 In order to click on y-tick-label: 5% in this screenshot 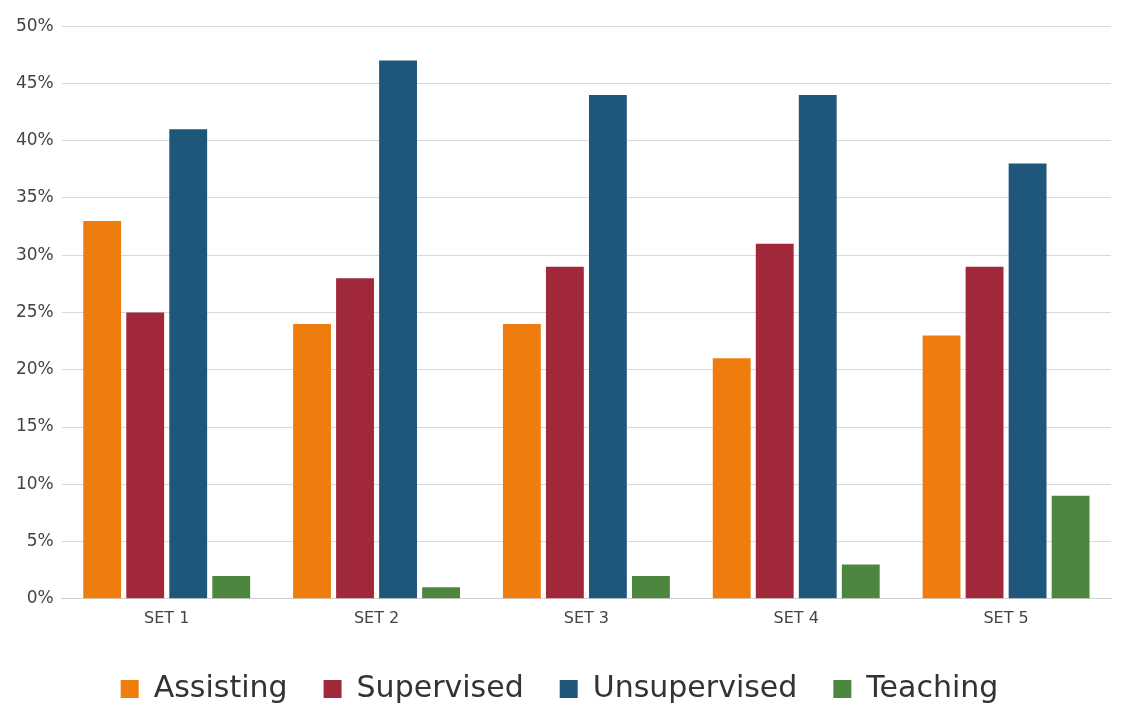, I will do `click(40, 539)`.